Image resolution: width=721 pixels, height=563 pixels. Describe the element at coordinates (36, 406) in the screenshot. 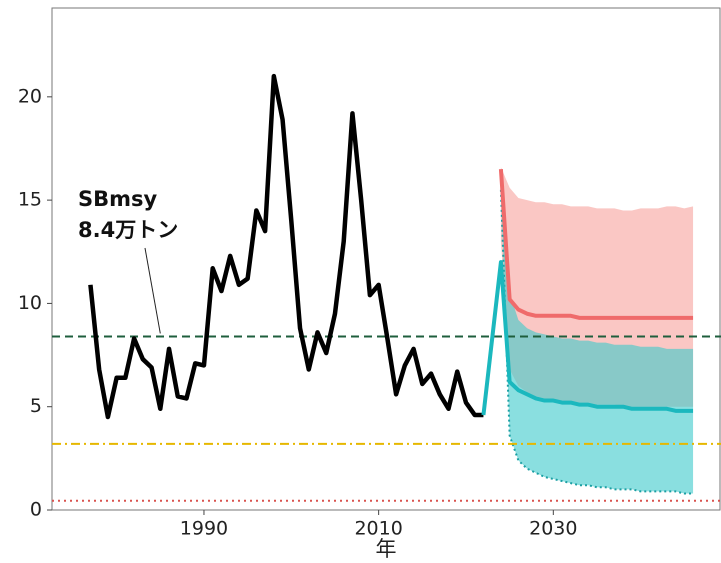

I see `y-tick-label: 5` at that location.